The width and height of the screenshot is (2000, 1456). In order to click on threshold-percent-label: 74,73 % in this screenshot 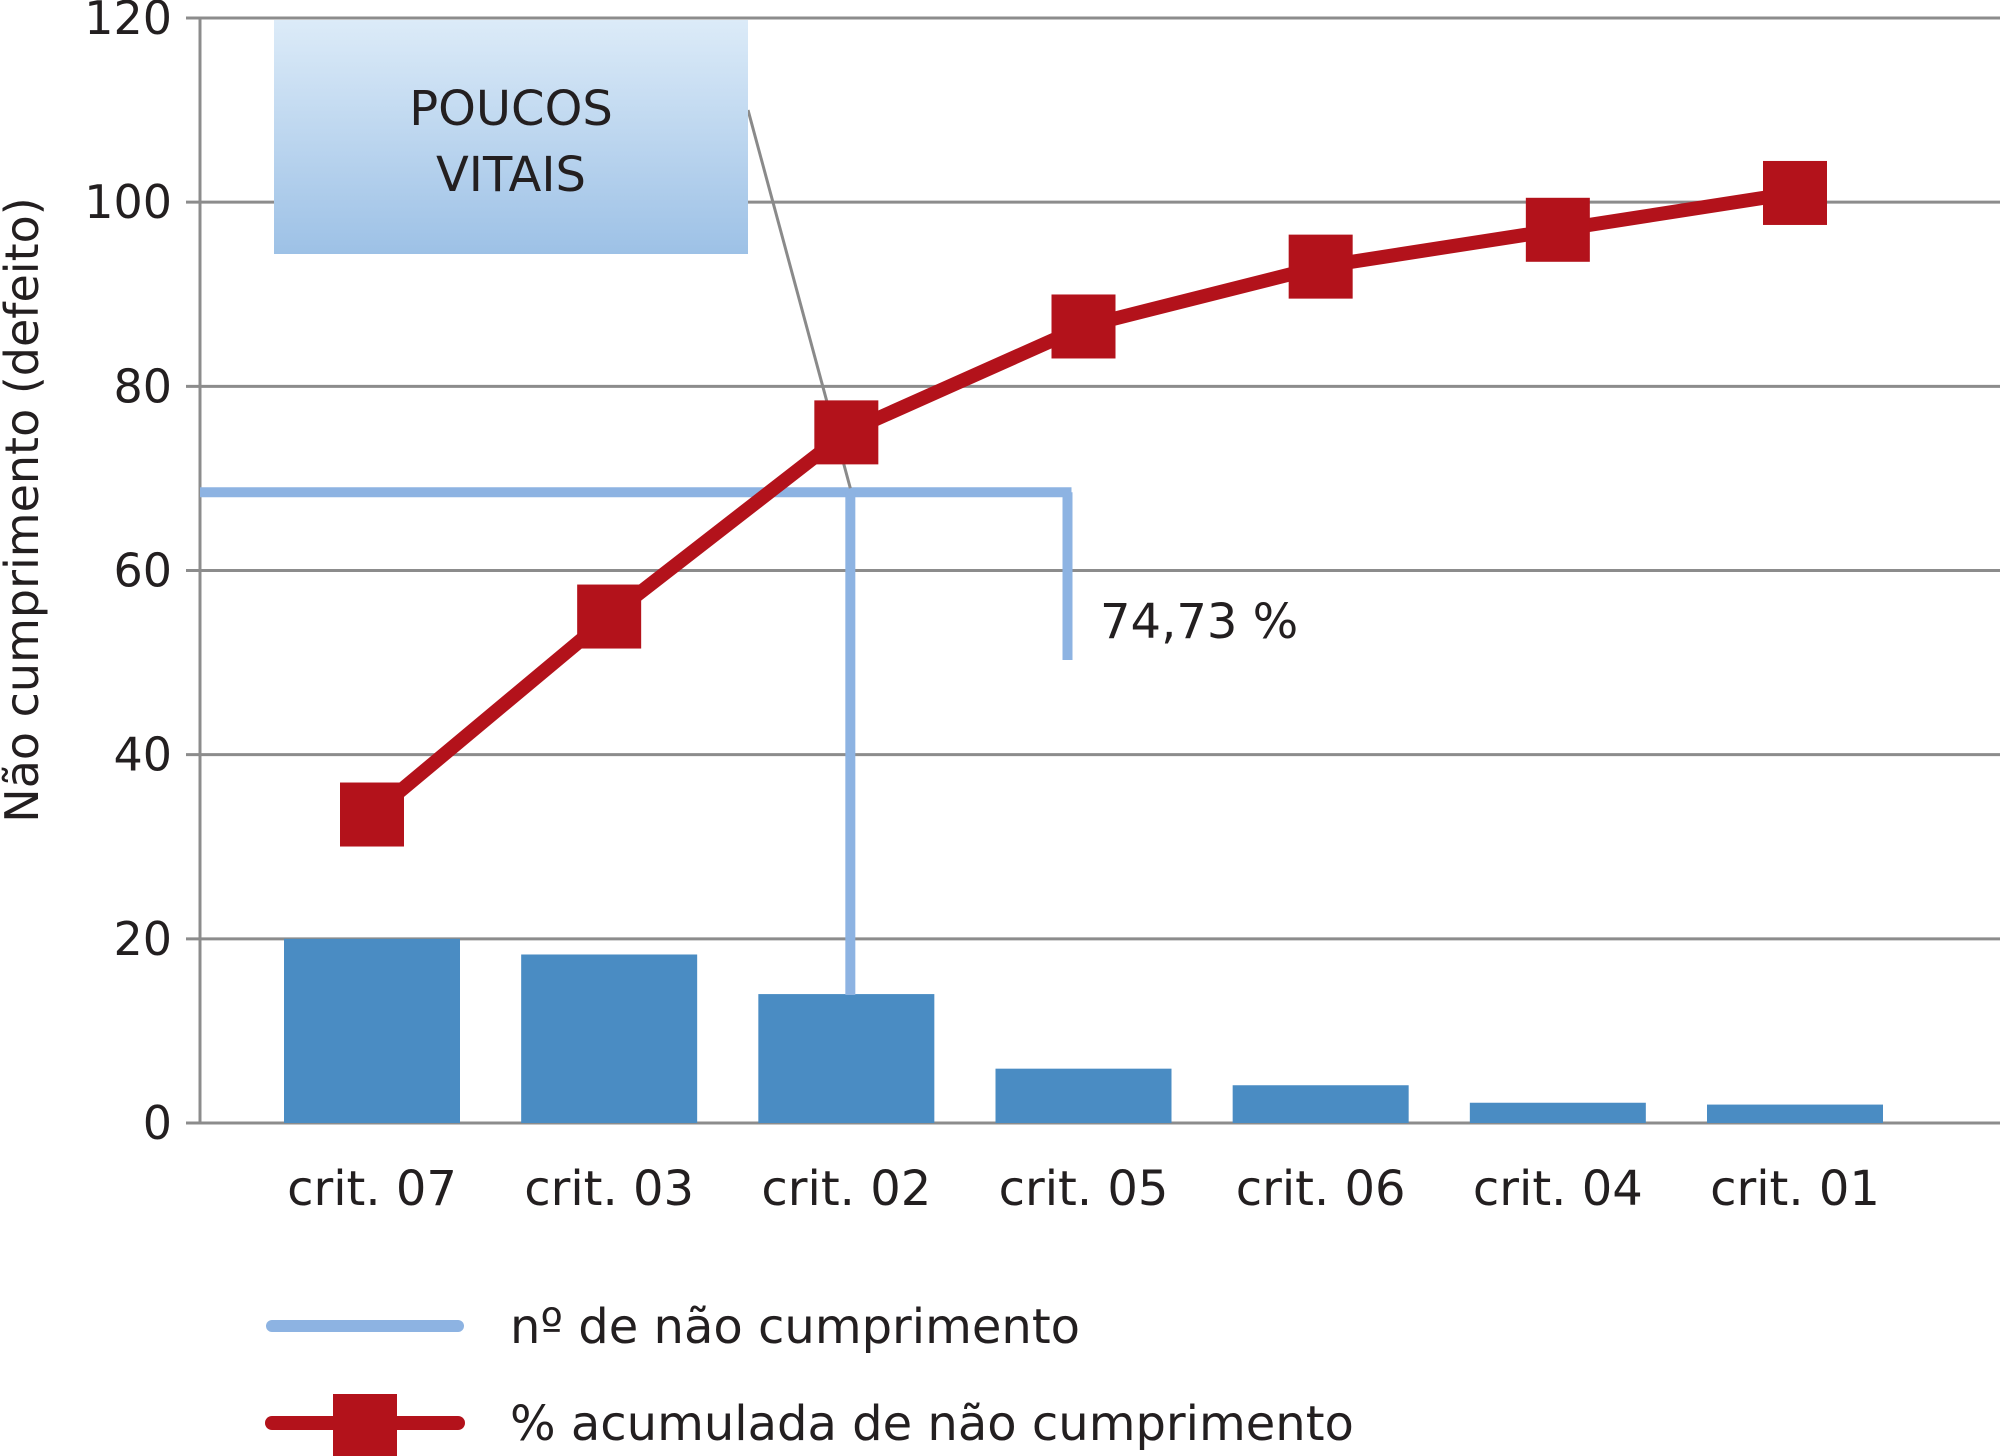, I will do `click(1199, 622)`.